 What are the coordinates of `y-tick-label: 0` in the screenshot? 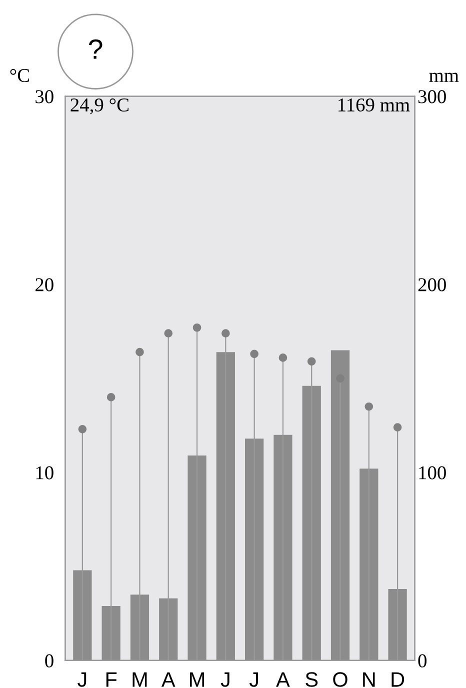 It's located at (49, 661).